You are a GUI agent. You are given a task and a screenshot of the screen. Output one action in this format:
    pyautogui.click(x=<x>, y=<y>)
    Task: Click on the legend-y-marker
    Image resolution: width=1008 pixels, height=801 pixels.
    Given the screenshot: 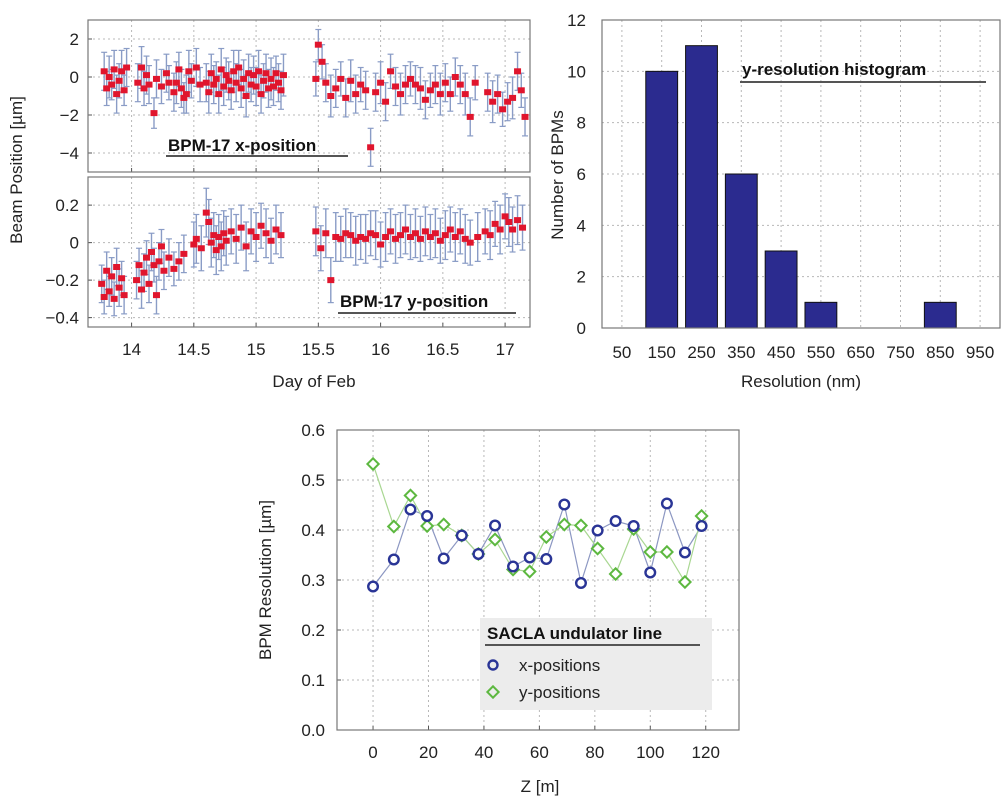 What is the action you would take?
    pyautogui.click(x=493, y=692)
    